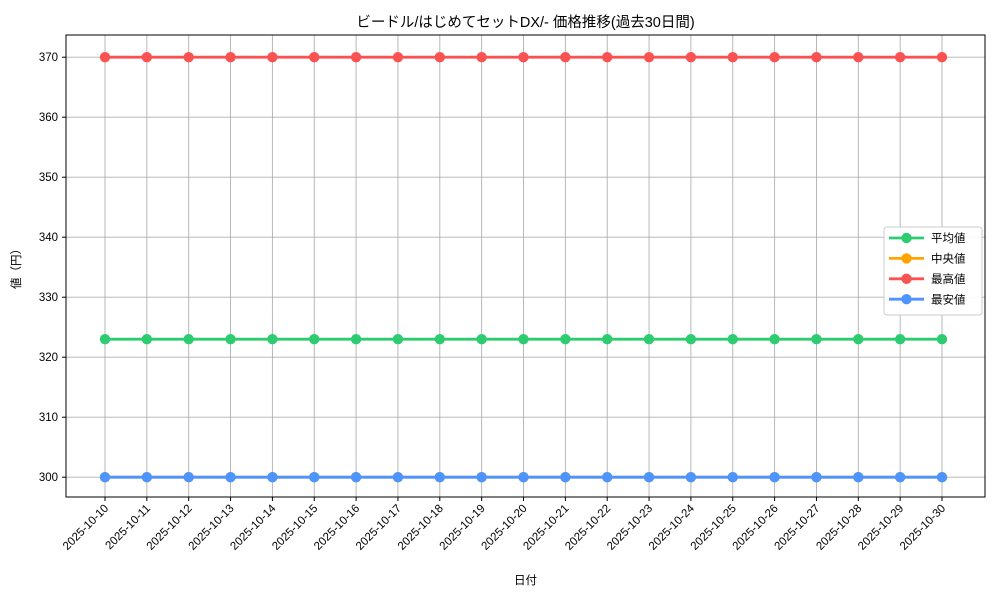  I want to click on y-axis: 300 310 320 330 340 350 360 370, so click(52, 268).